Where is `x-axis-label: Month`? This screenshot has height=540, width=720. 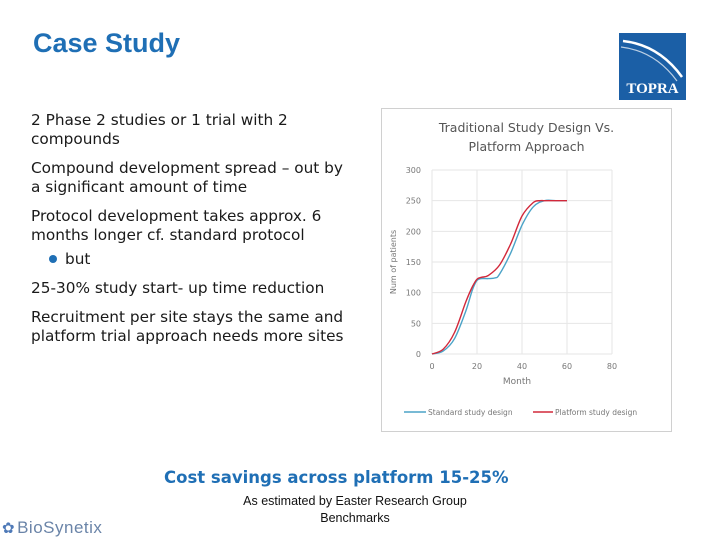
x-axis-label: Month is located at coordinates (517, 382).